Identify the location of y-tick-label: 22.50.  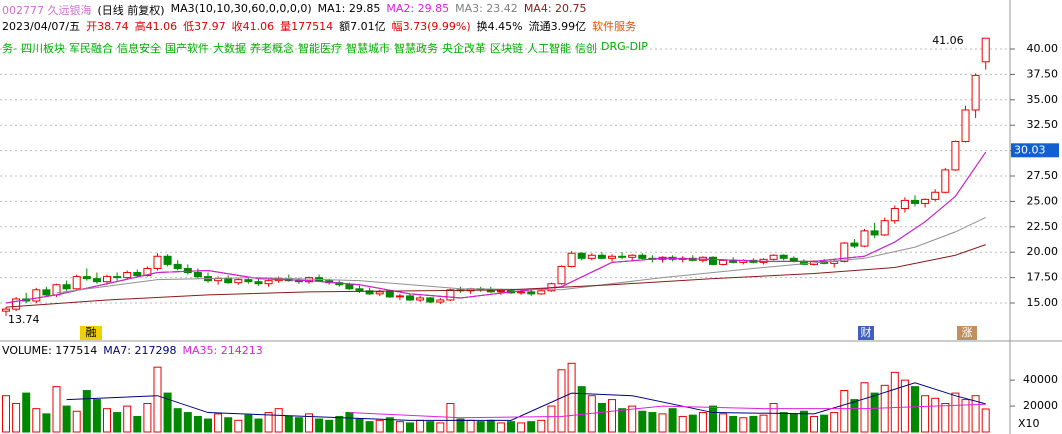
(1043, 226).